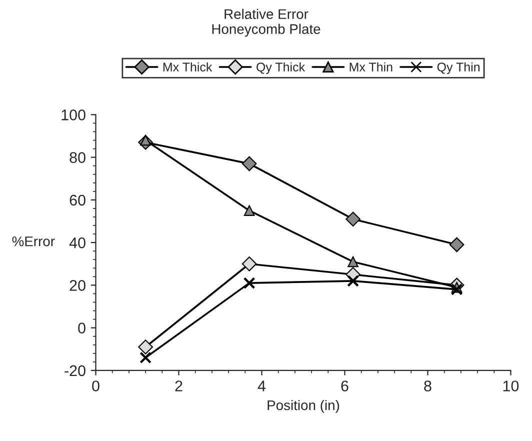 The image size is (532, 441). Describe the element at coordinates (82, 328) in the screenshot. I see `y-tick-label: 0` at that location.